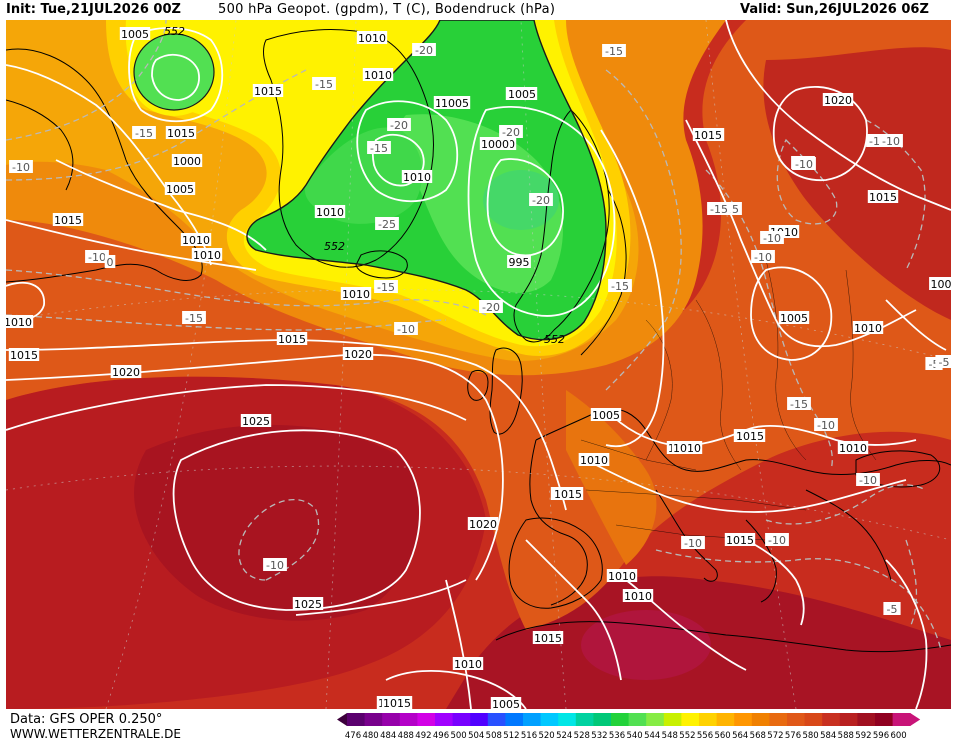  Describe the element at coordinates (529, 736) in the screenshot. I see `legend-tick-label: 516` at that location.